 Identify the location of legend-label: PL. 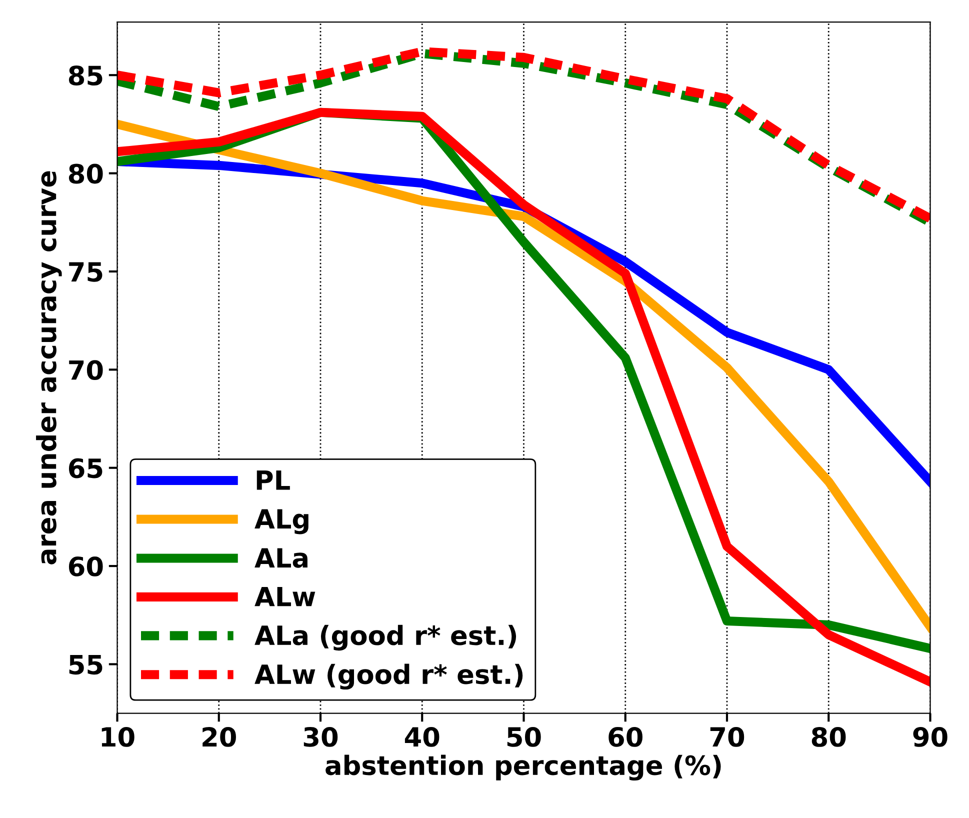
(273, 480).